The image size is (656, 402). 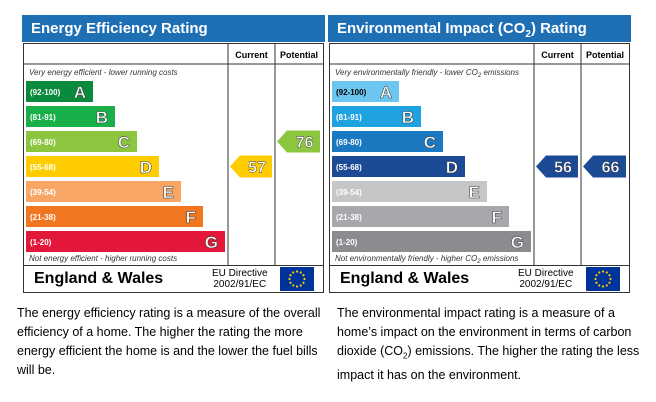 What do you see at coordinates (452, 167) in the screenshot?
I see `eir-band-letter-d: D` at bounding box center [452, 167].